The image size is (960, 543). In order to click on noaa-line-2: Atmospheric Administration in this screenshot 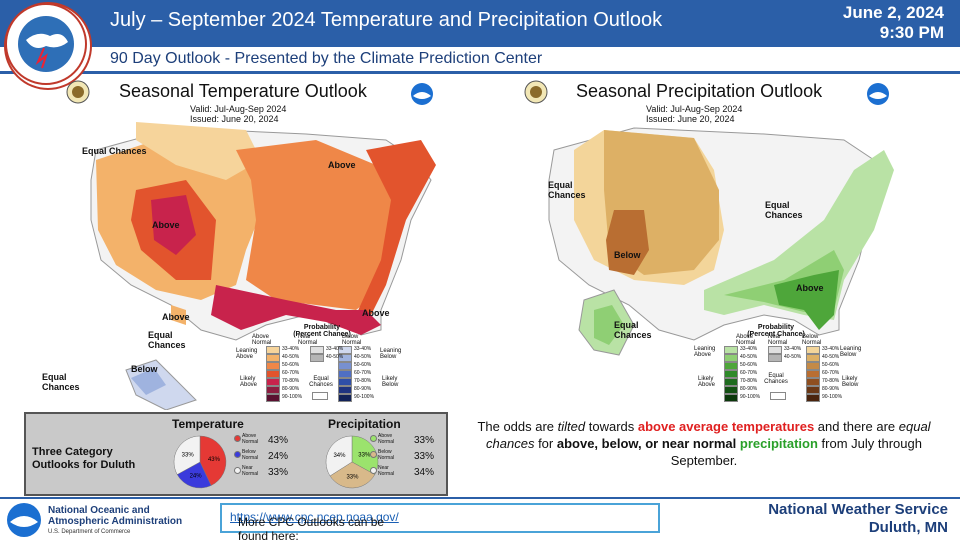, I will do `click(115, 521)`.